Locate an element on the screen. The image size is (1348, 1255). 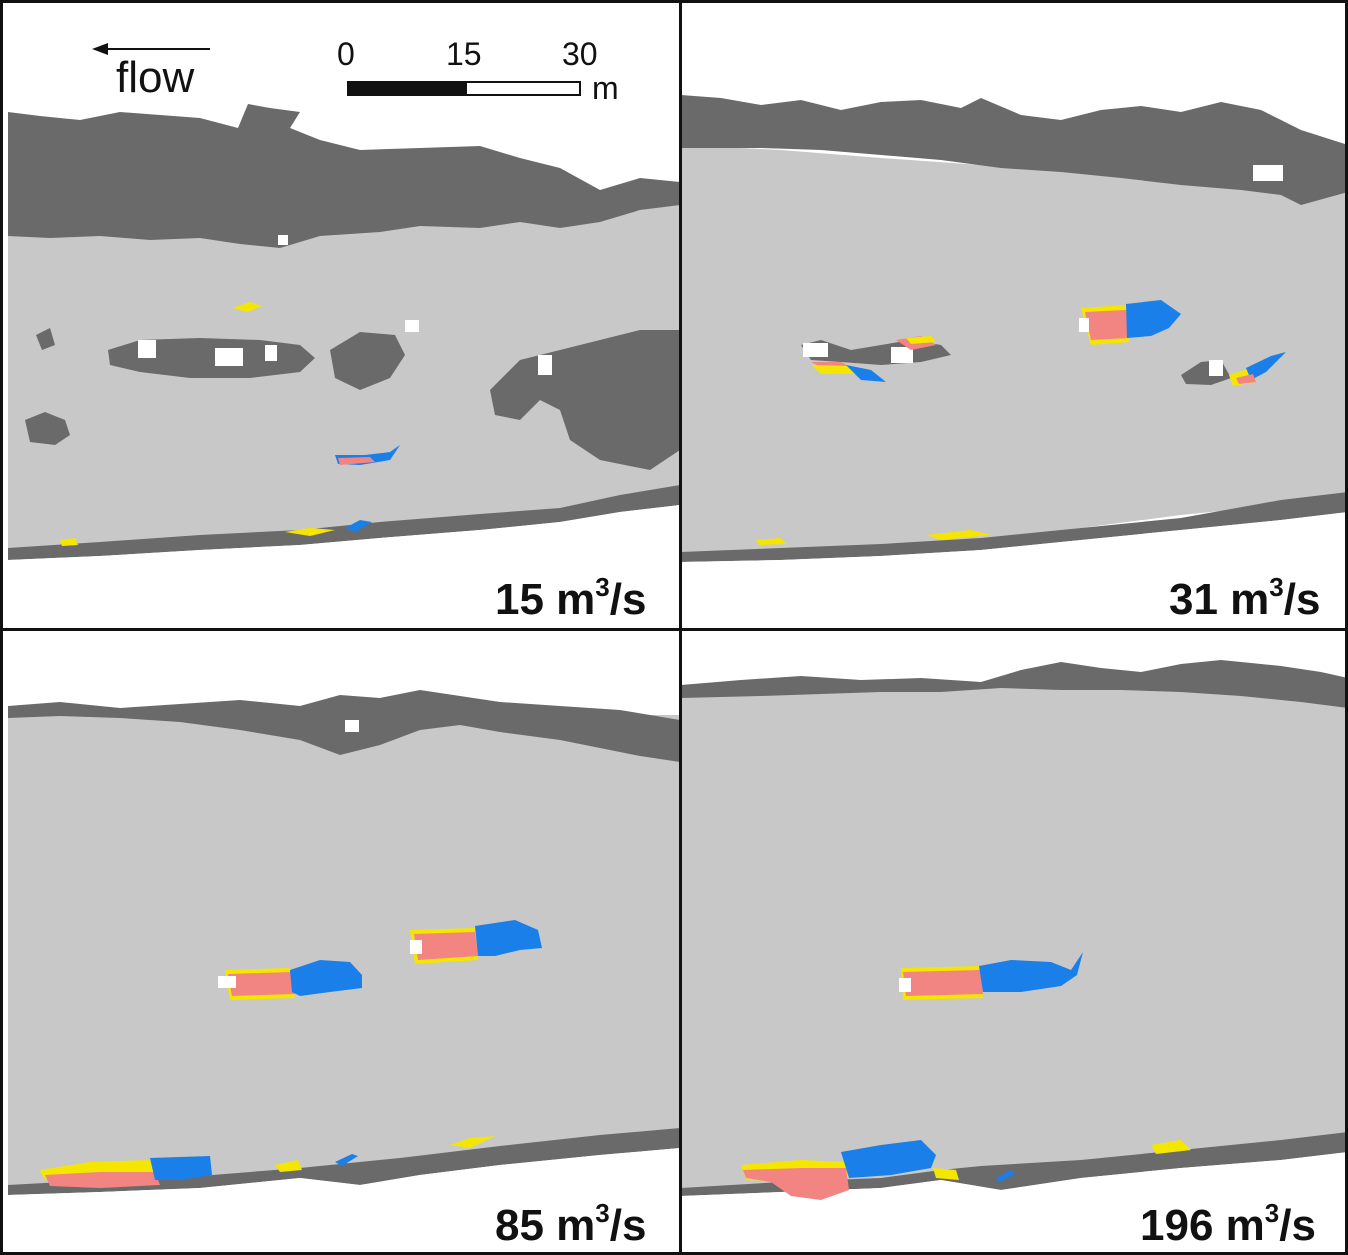
discharge-value: 15 m is located at coordinates (545, 599).